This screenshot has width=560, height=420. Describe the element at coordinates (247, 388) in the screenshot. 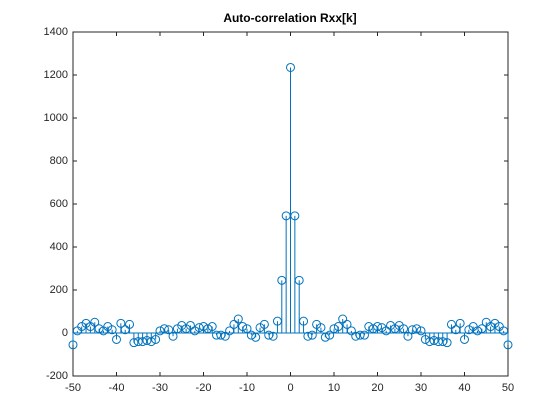

I see `x-tick-label: -10` at that location.